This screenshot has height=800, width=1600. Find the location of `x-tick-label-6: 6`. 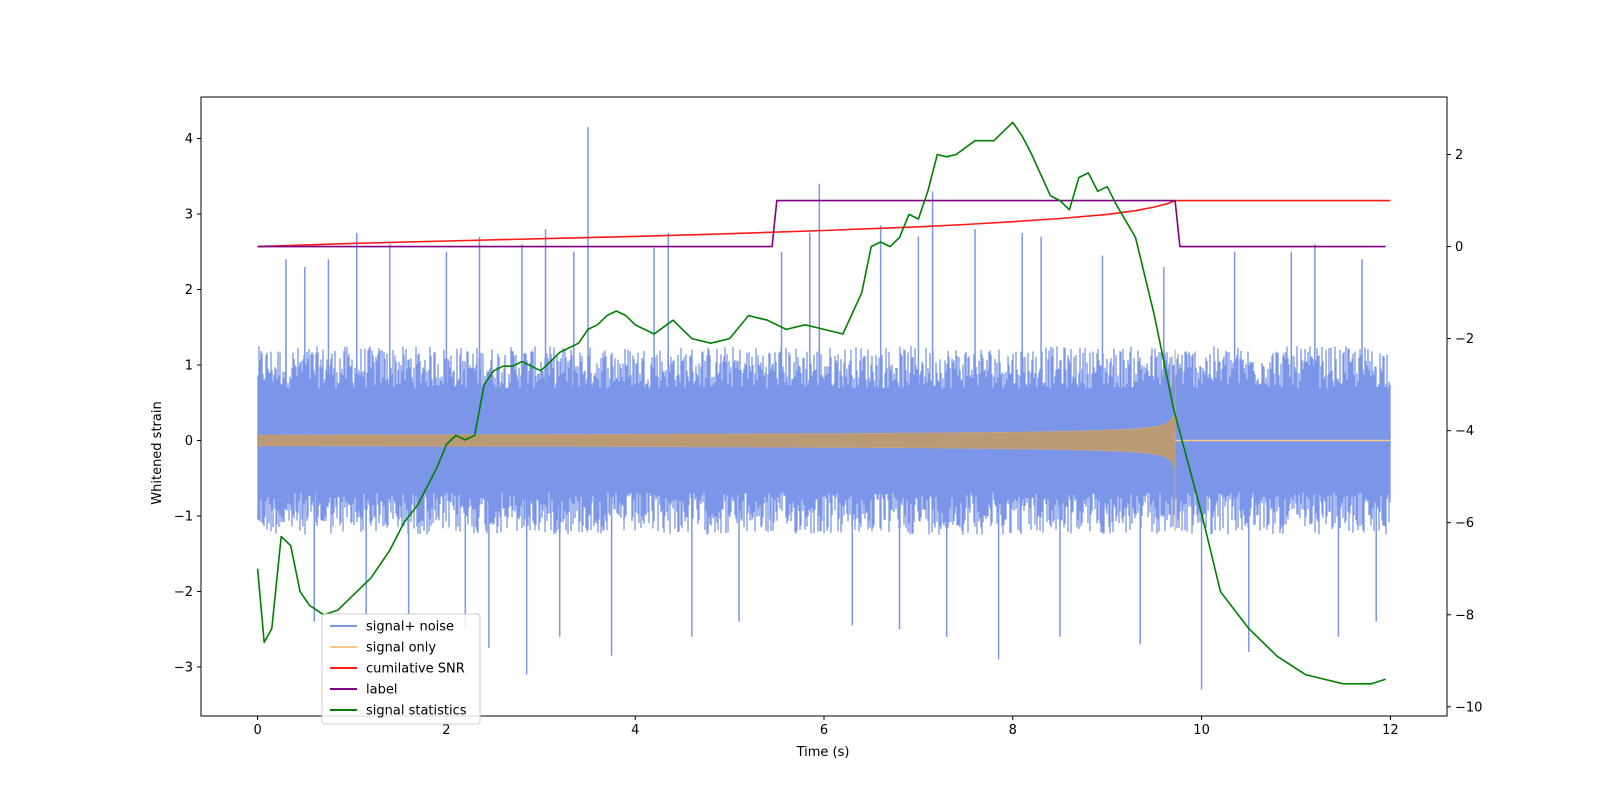

x-tick-label-6: 6 is located at coordinates (824, 730).